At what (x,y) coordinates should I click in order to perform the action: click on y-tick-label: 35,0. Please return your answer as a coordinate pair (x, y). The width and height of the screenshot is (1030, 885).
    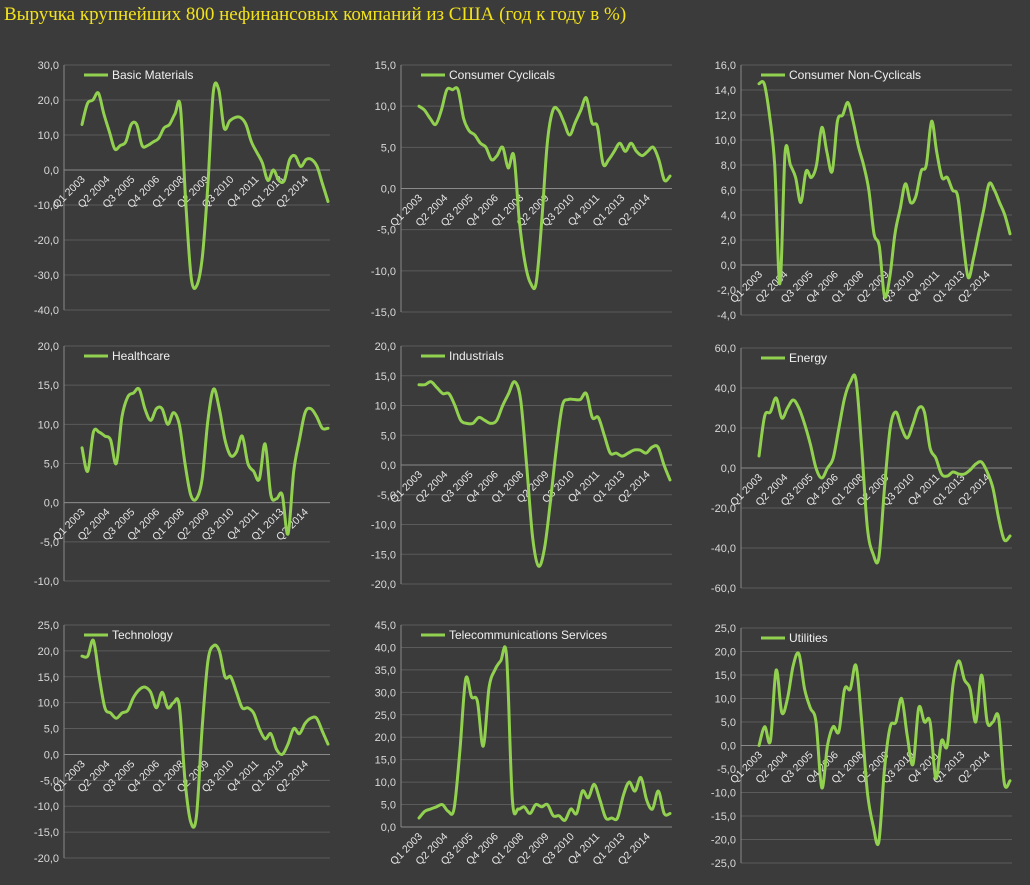
    Looking at the image, I should click on (385, 671).